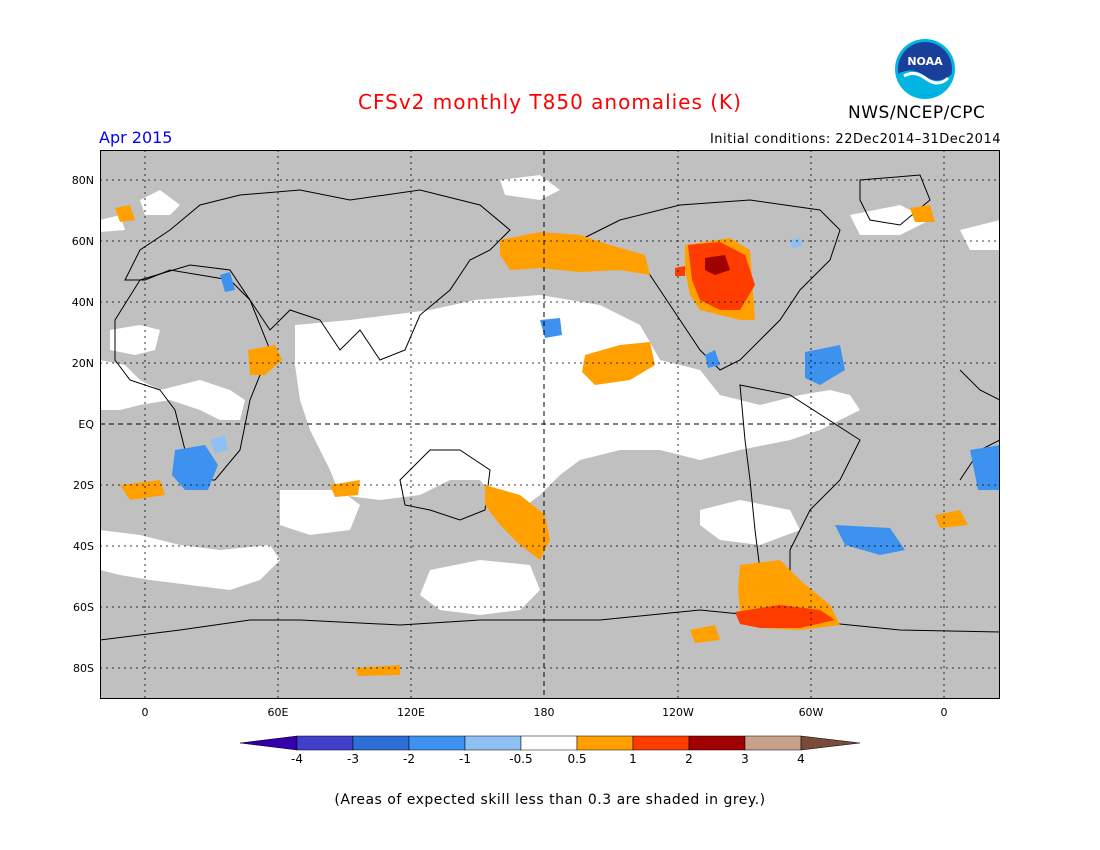  I want to click on colorbar, so click(550, 743).